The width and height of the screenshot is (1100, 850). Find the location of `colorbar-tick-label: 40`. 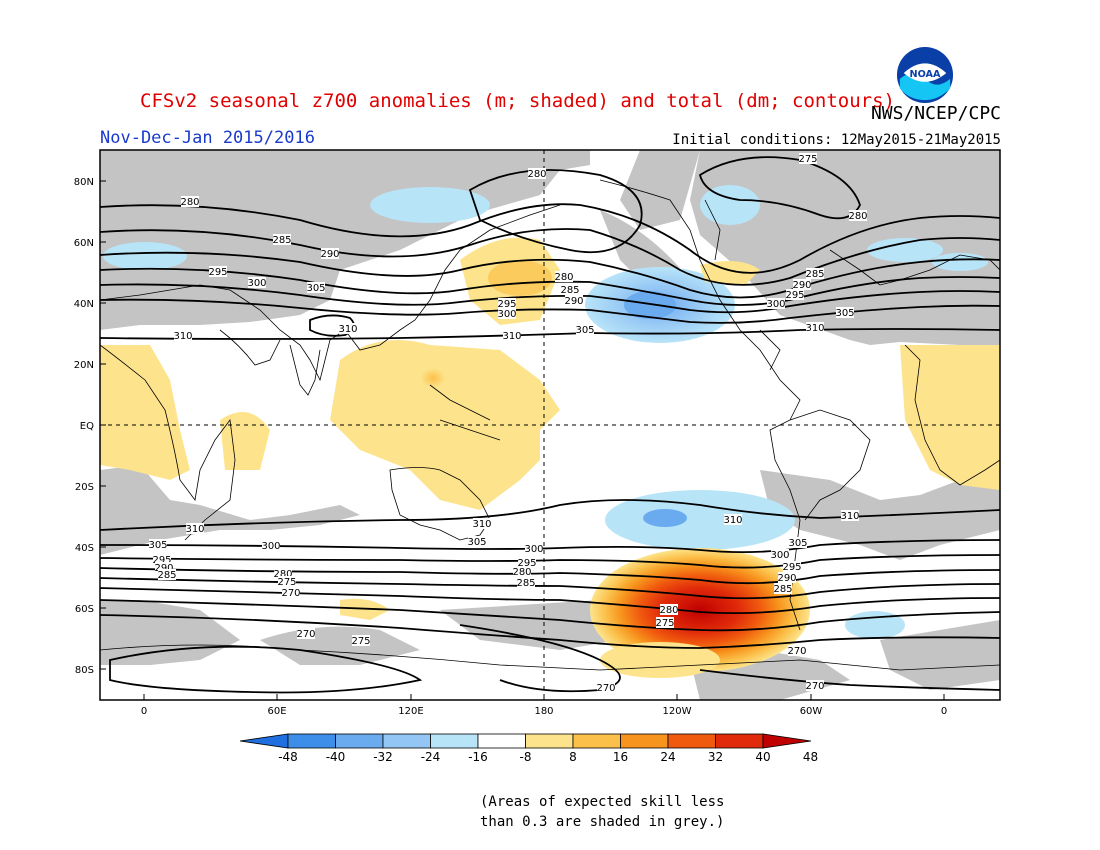

colorbar-tick-label: 40 is located at coordinates (762, 757).